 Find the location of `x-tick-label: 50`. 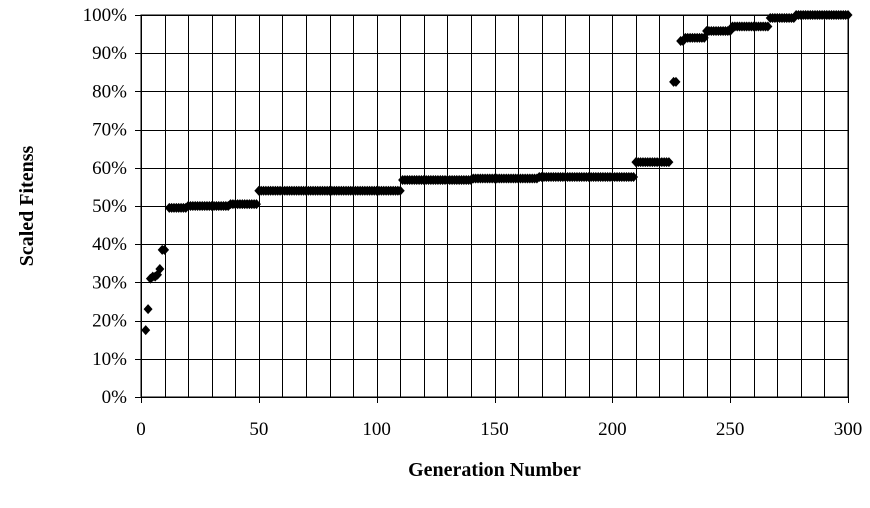

x-tick-label: 50 is located at coordinates (258, 429).